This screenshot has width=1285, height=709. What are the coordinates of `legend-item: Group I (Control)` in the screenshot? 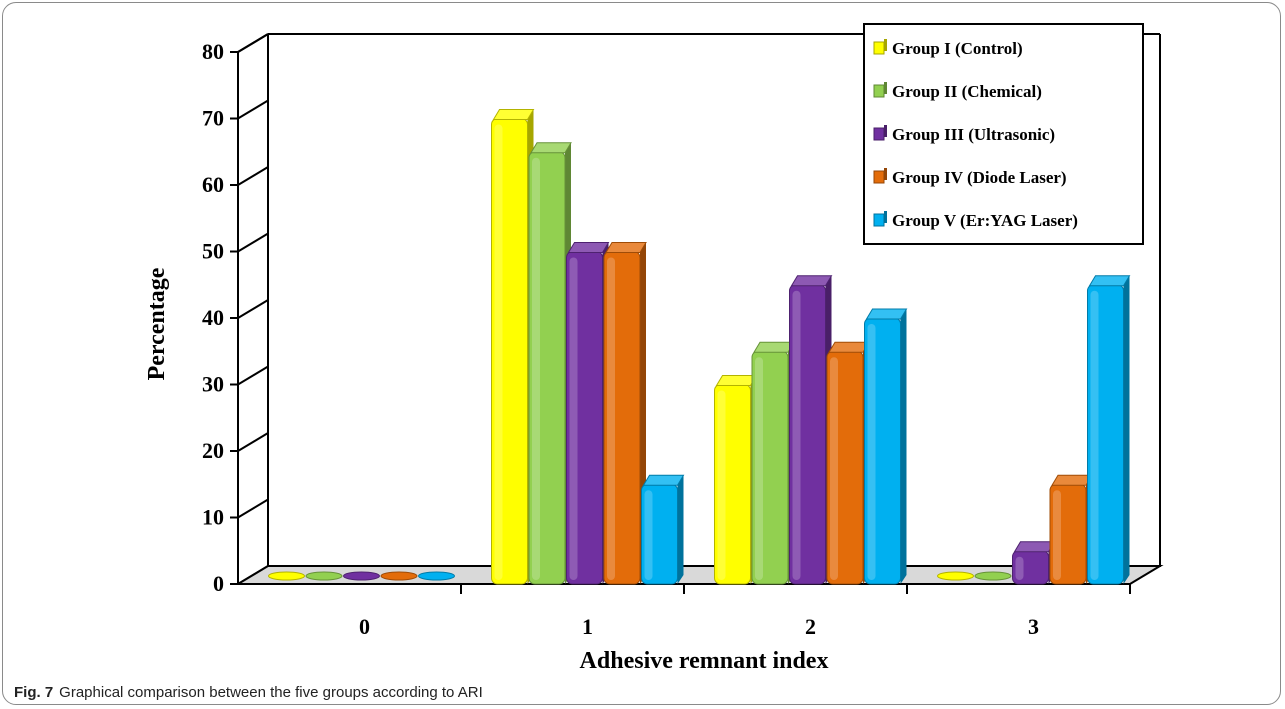 It's located at (948, 48).